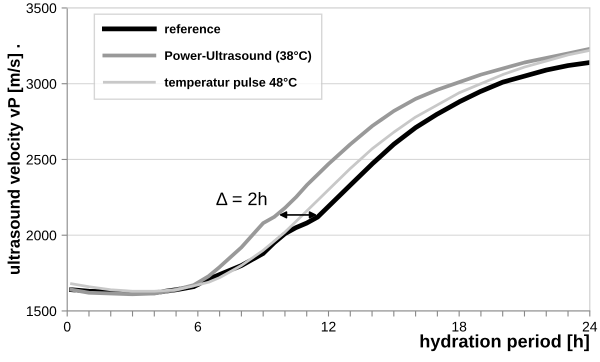 The height and width of the screenshot is (362, 600). Describe the element at coordinates (459, 327) in the screenshot. I see `x-tick-label: 18` at that location.